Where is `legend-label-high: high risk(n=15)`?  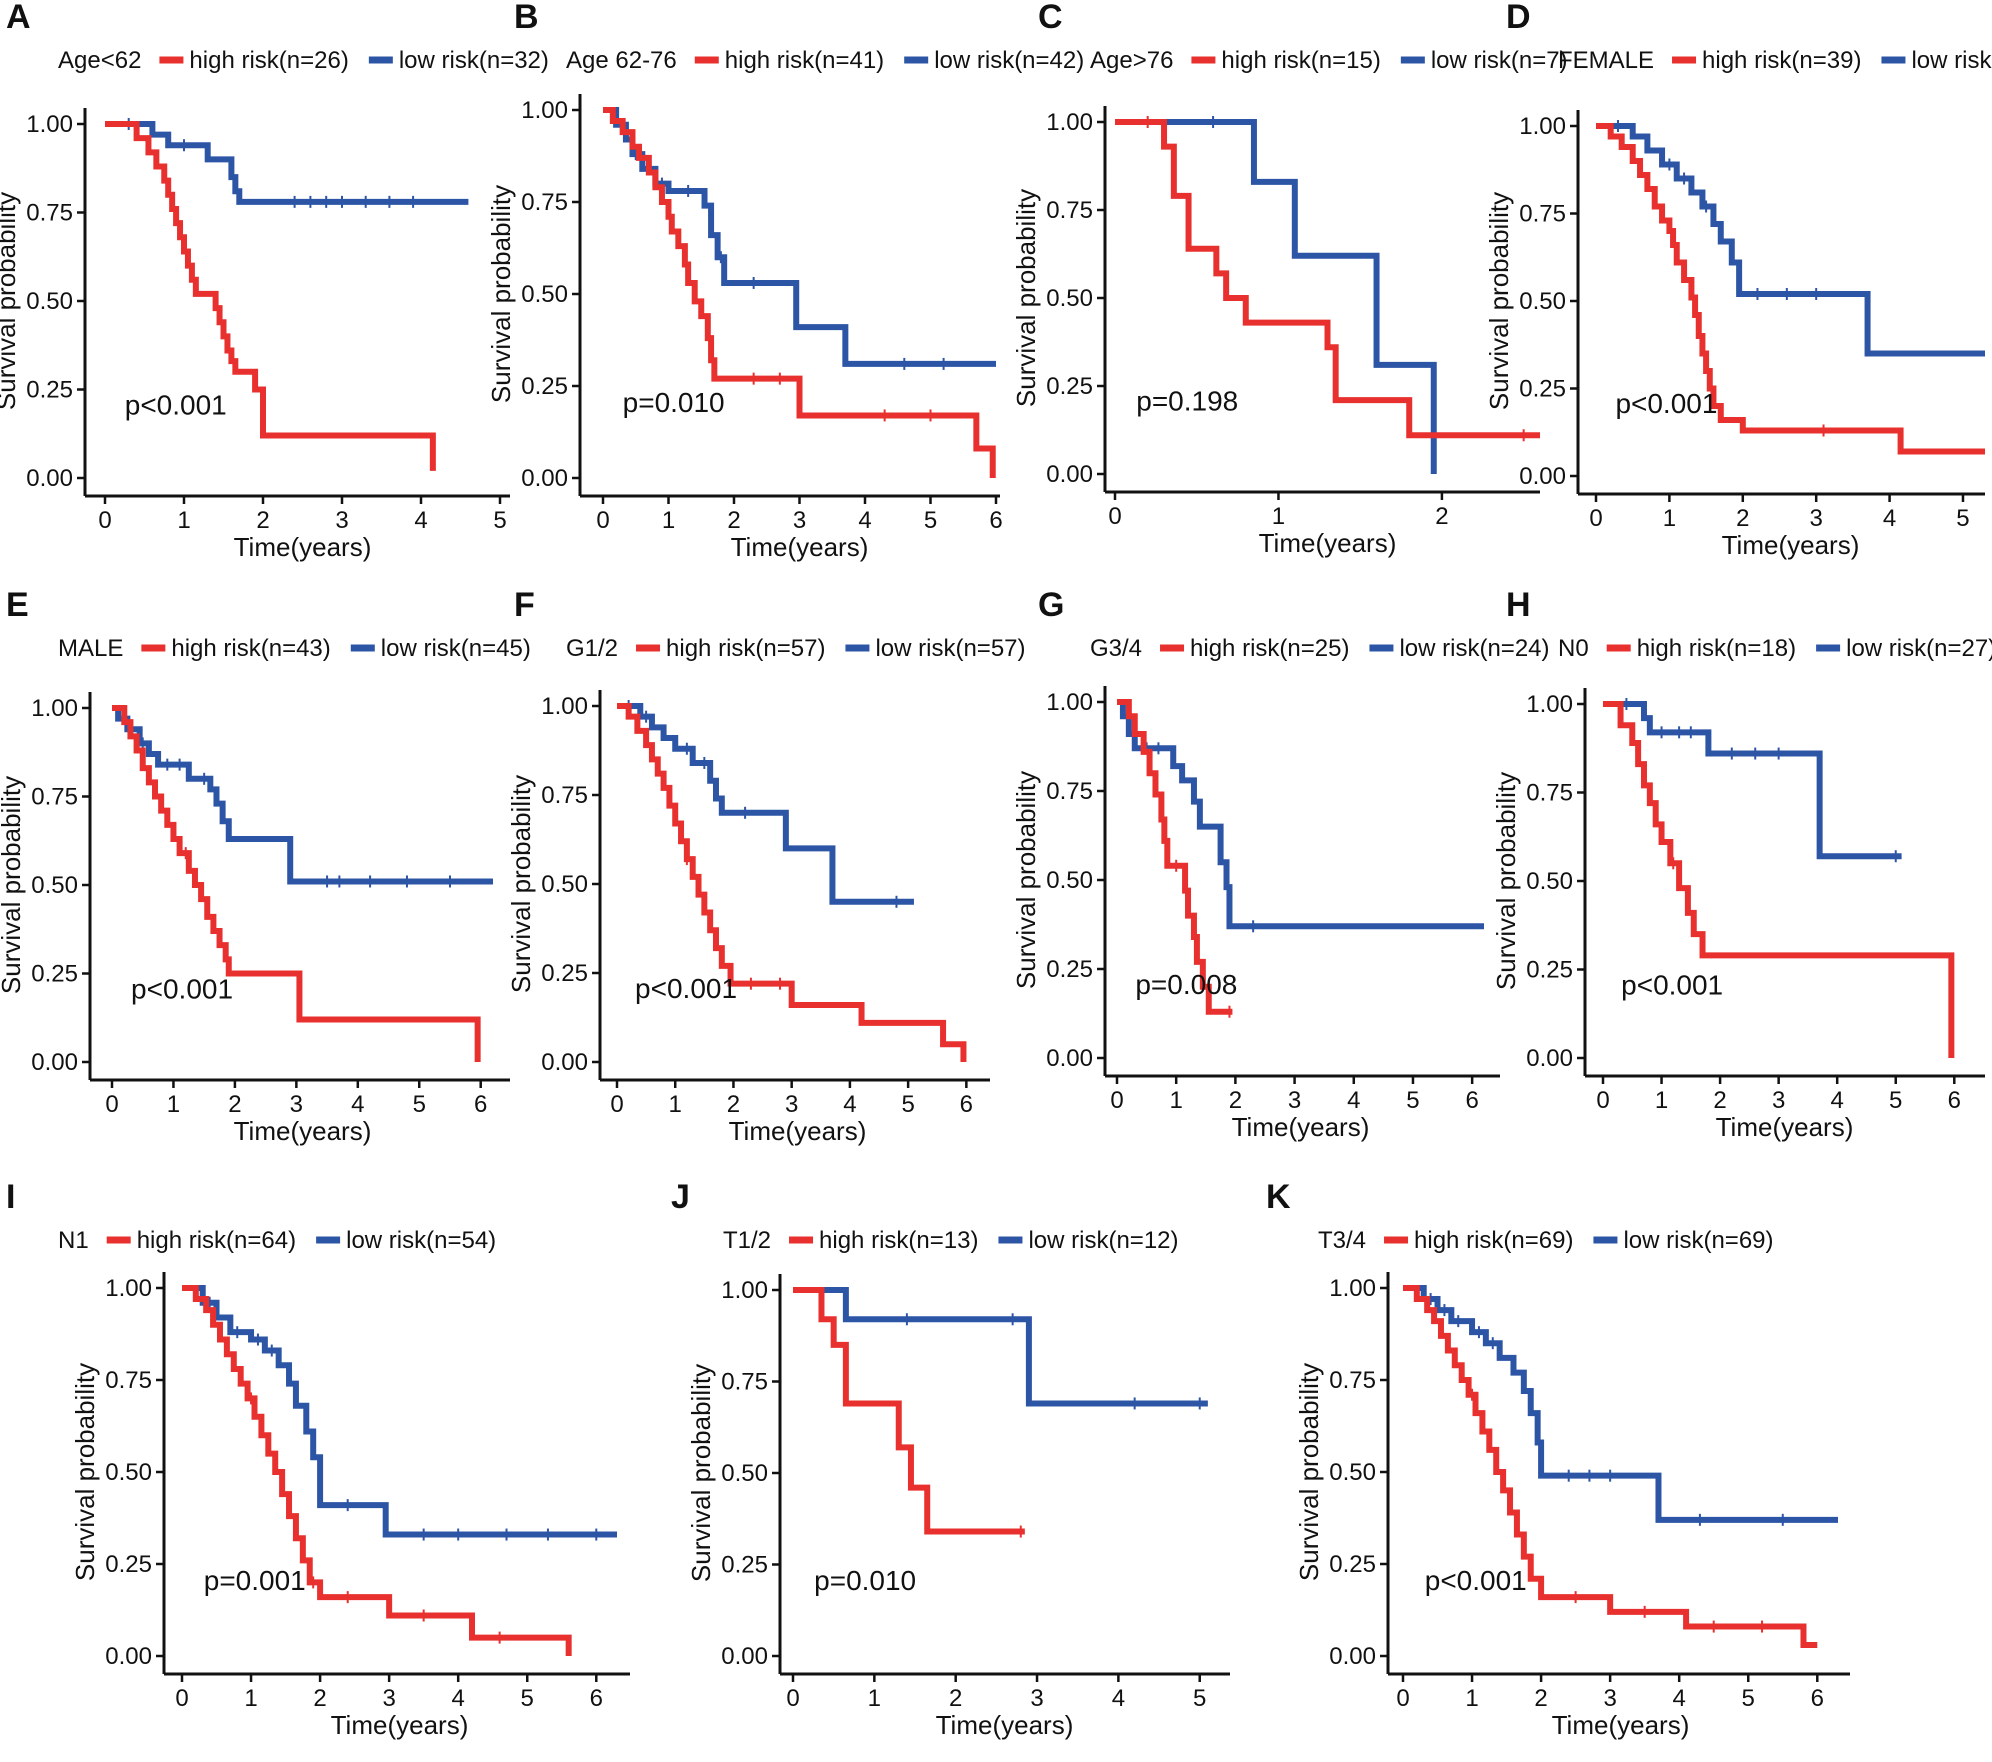 legend-label-high: high risk(n=15) is located at coordinates (1300, 60).